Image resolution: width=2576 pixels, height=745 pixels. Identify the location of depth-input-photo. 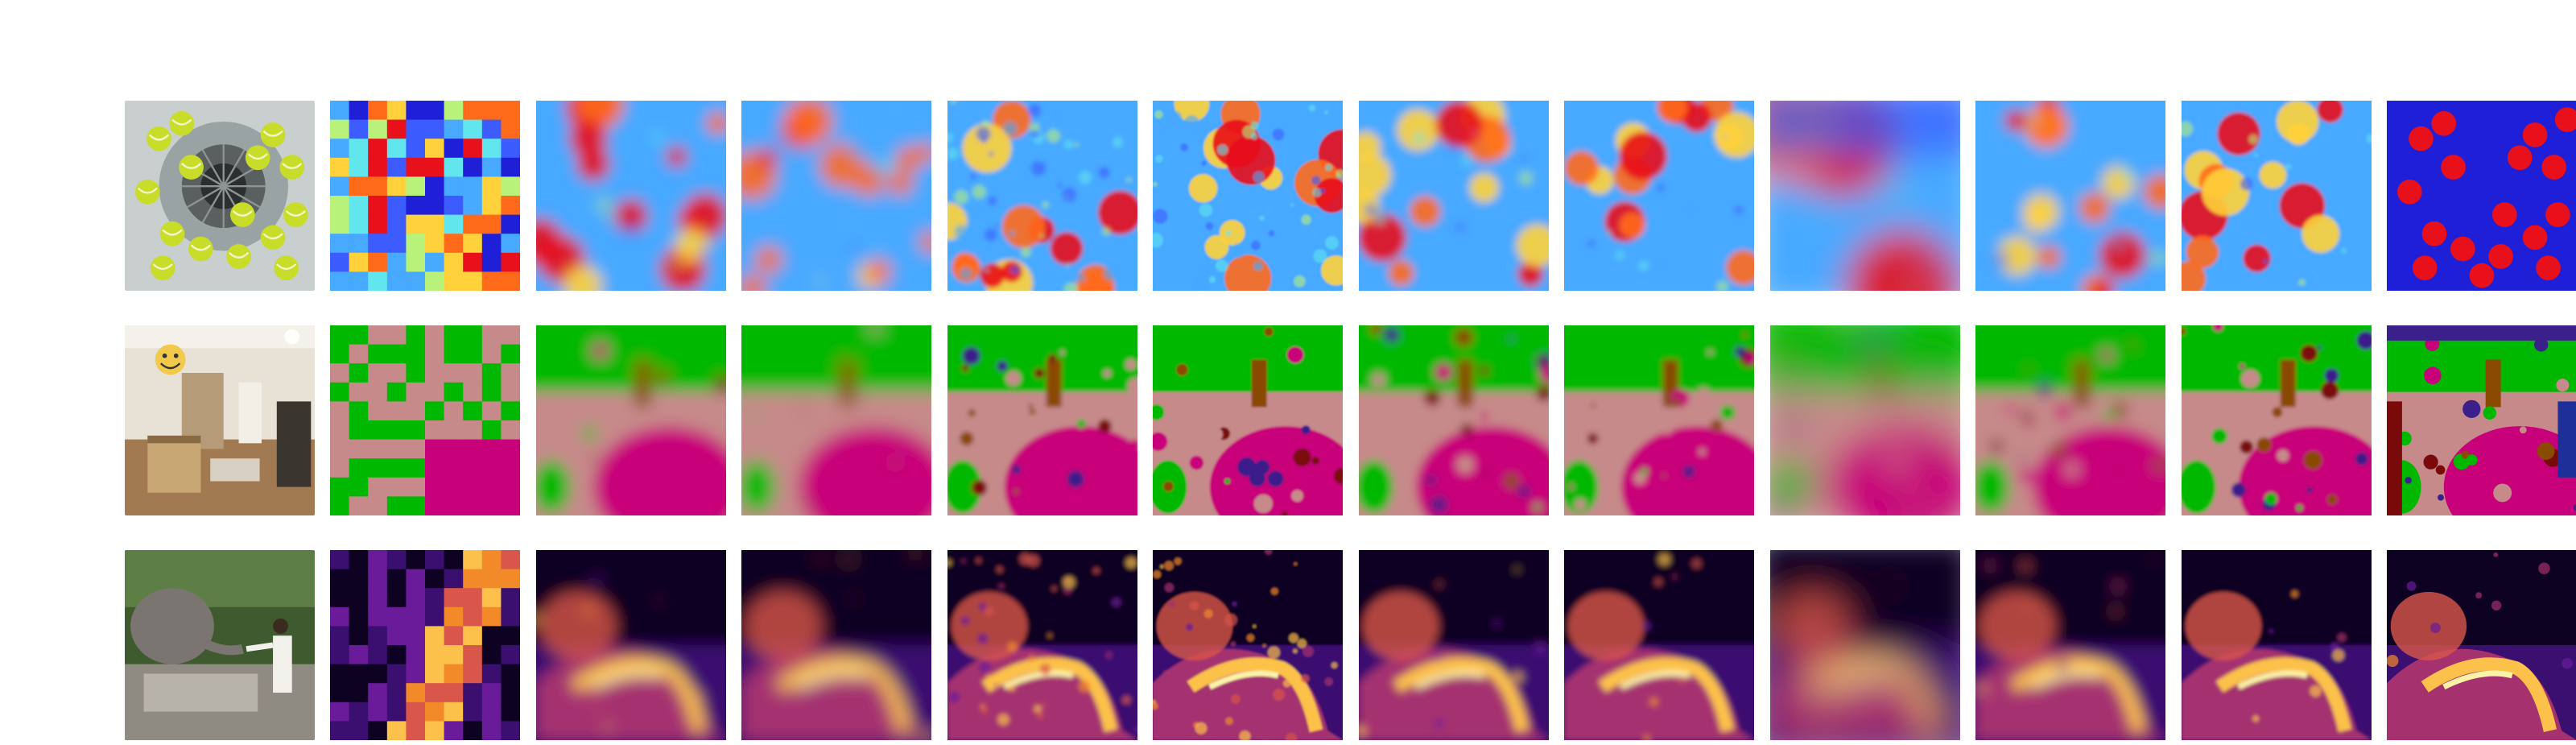
(220, 645).